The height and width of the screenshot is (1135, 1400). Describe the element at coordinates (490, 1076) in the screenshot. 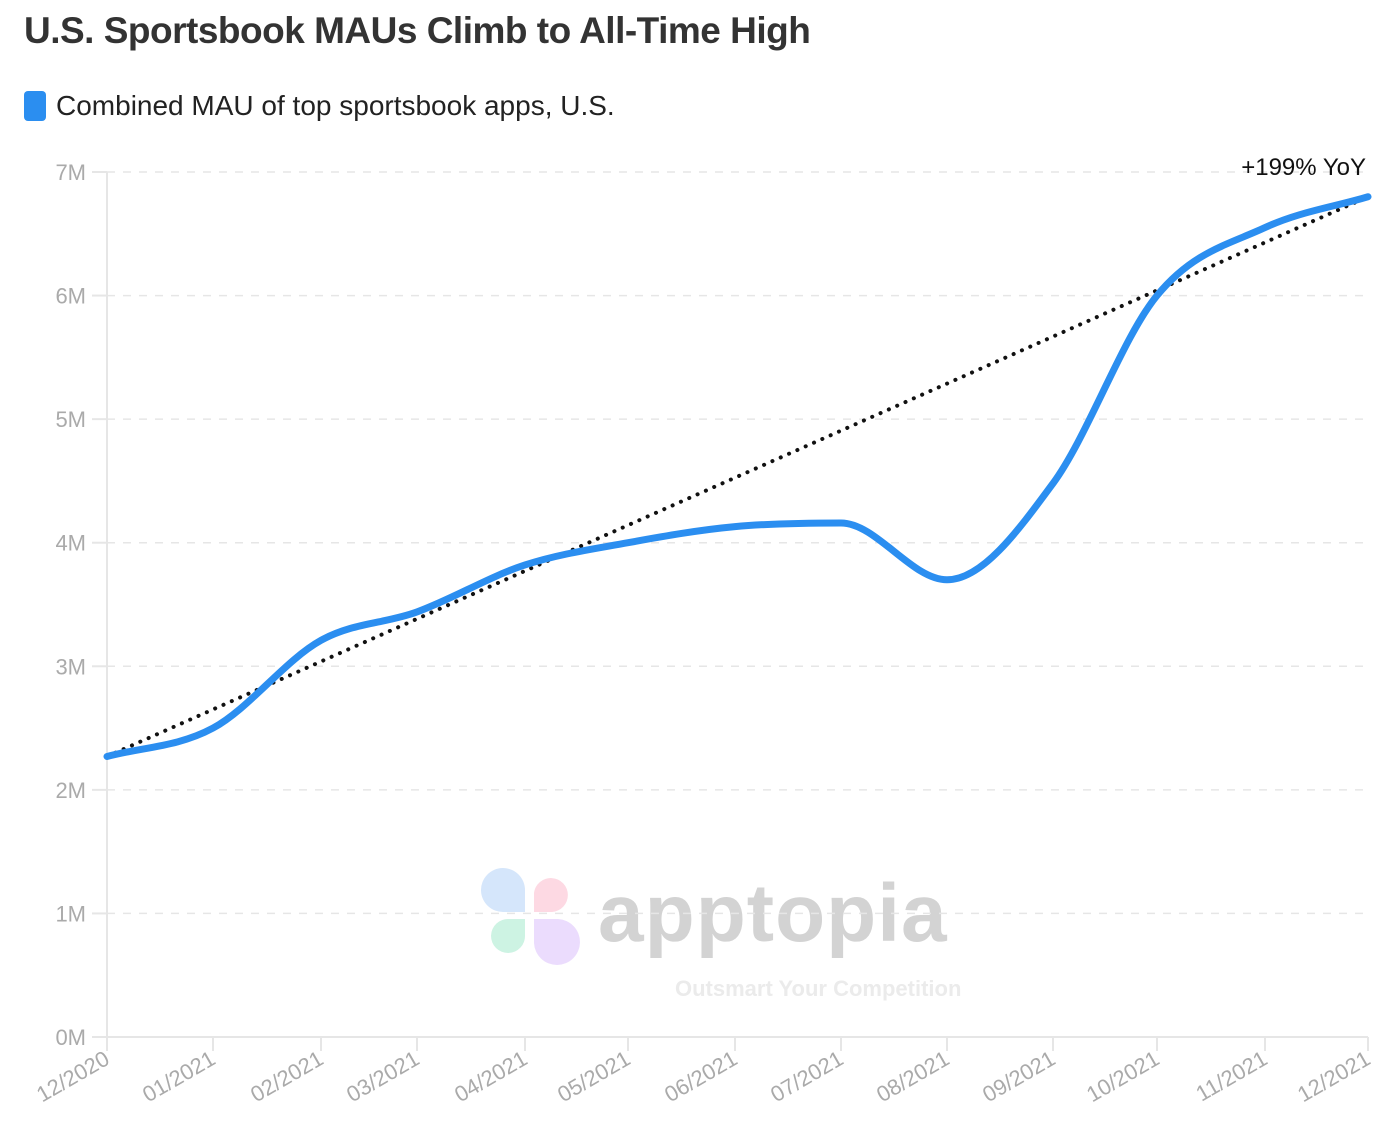

I see `x-tick-label: 04/2021` at that location.